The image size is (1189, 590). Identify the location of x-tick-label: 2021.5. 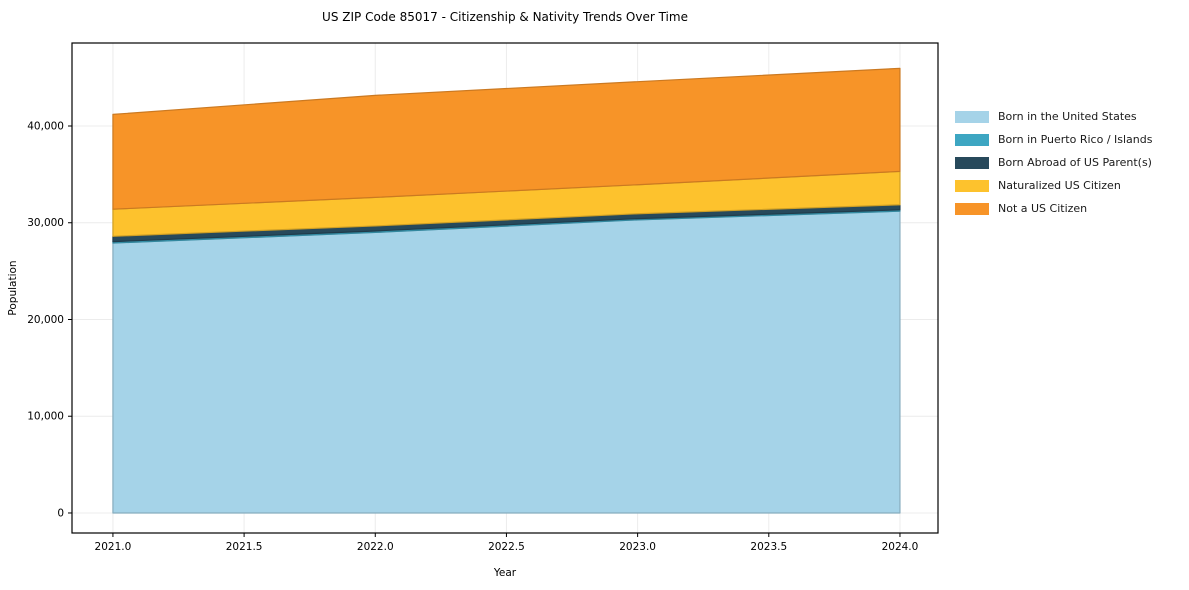
(244, 547).